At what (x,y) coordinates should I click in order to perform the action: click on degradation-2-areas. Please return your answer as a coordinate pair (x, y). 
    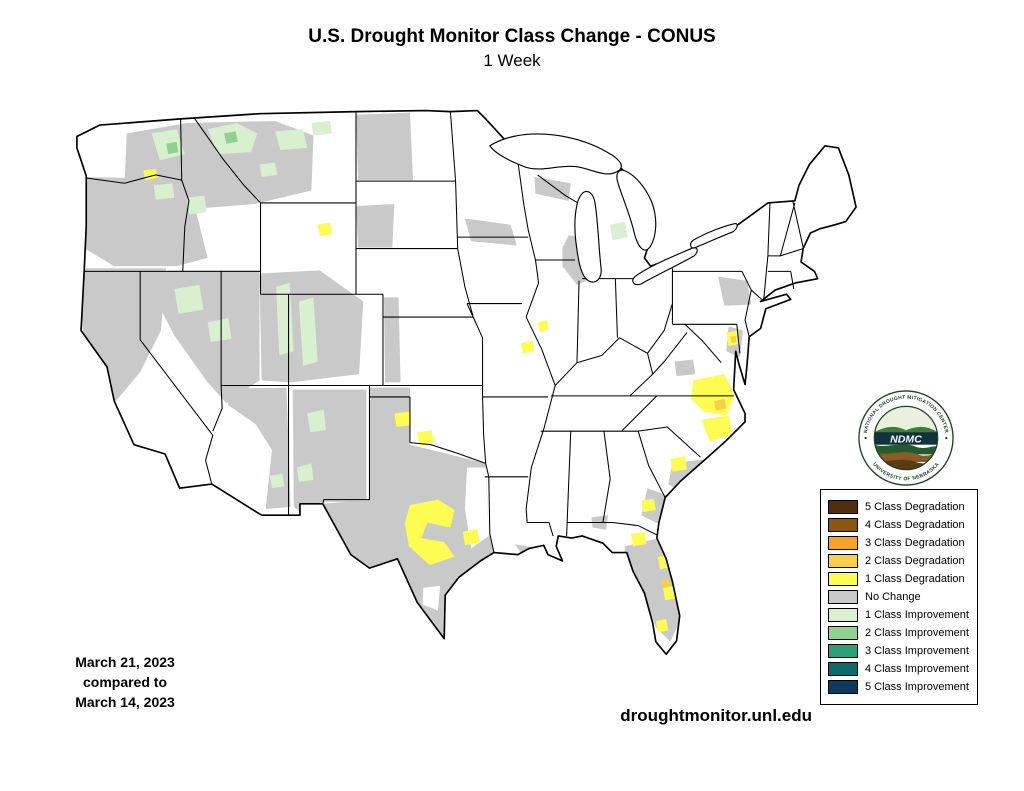
    Looking at the image, I should click on (699, 461).